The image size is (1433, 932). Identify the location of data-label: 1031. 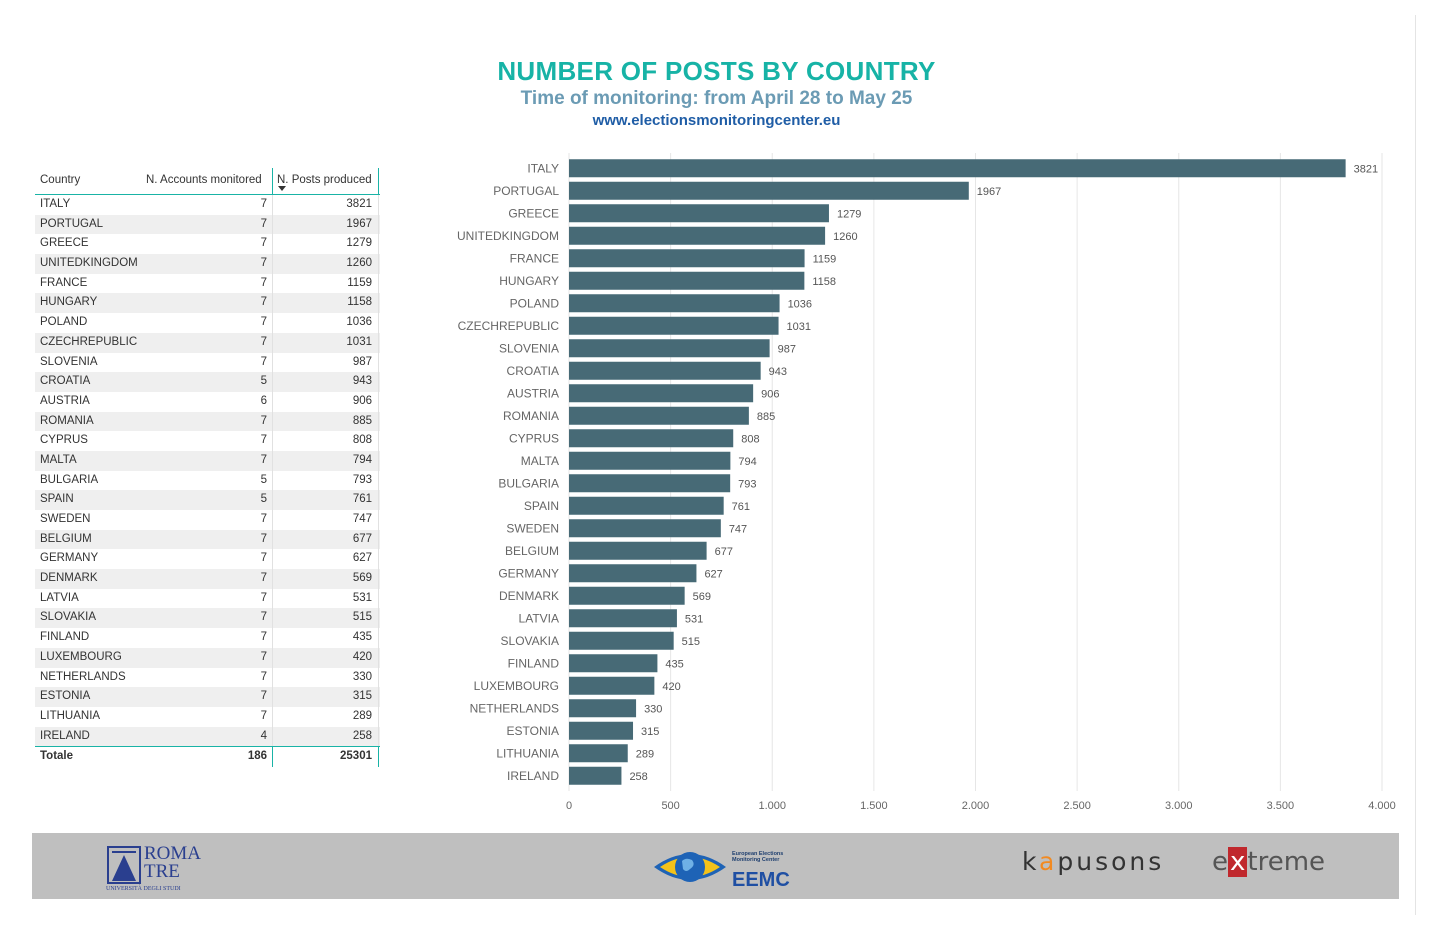
(799, 327).